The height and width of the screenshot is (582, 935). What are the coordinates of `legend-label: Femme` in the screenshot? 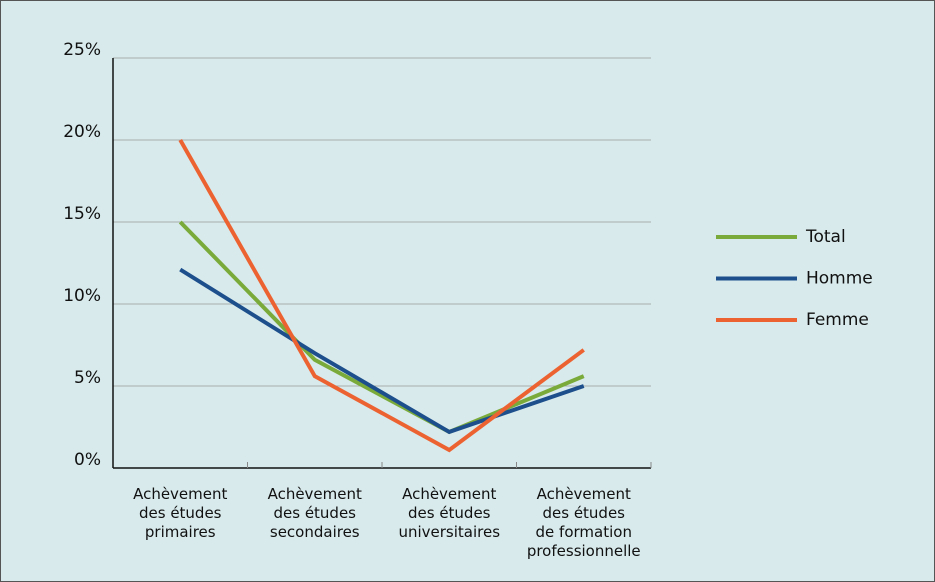 It's located at (837, 320).